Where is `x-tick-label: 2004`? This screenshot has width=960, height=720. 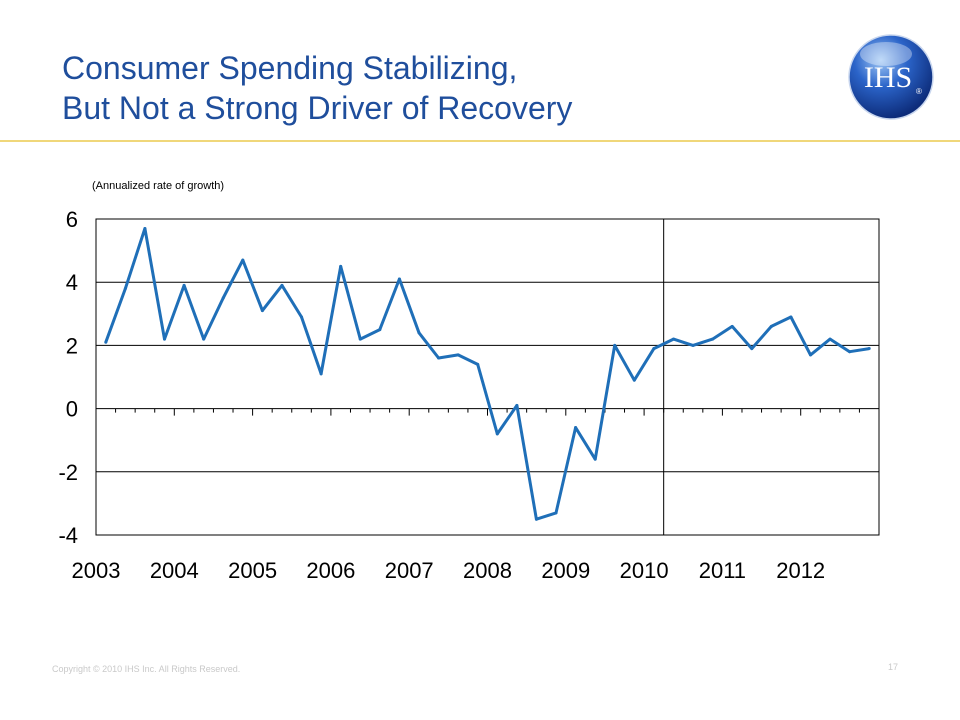
x-tick-label: 2004 is located at coordinates (174, 570).